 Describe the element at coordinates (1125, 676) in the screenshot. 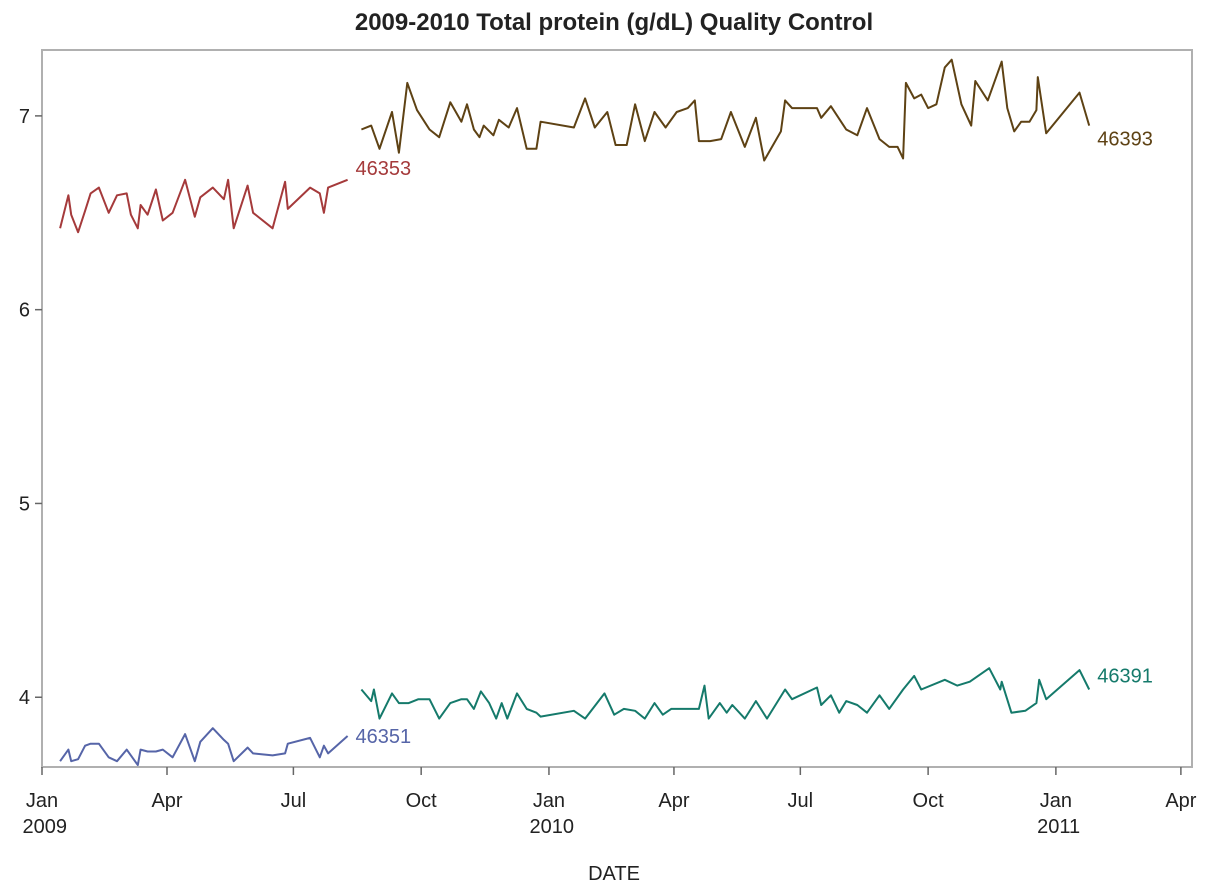

I see `series-label: 46391` at that location.